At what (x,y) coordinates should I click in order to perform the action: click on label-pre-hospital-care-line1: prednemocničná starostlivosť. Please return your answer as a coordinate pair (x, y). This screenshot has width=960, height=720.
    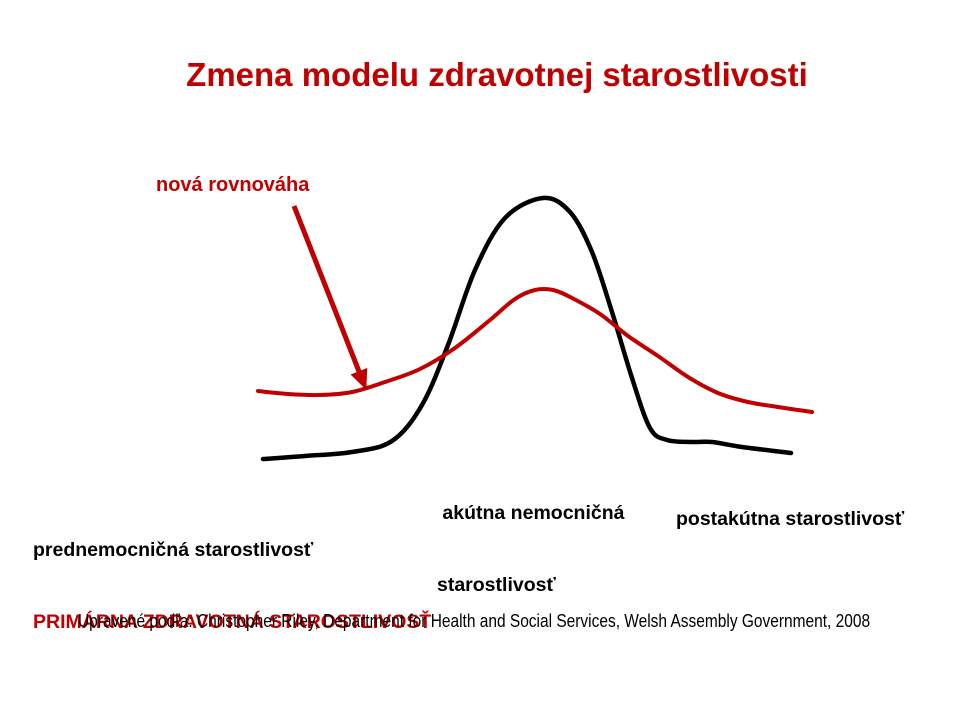
    Looking at the image, I should click on (173, 550).